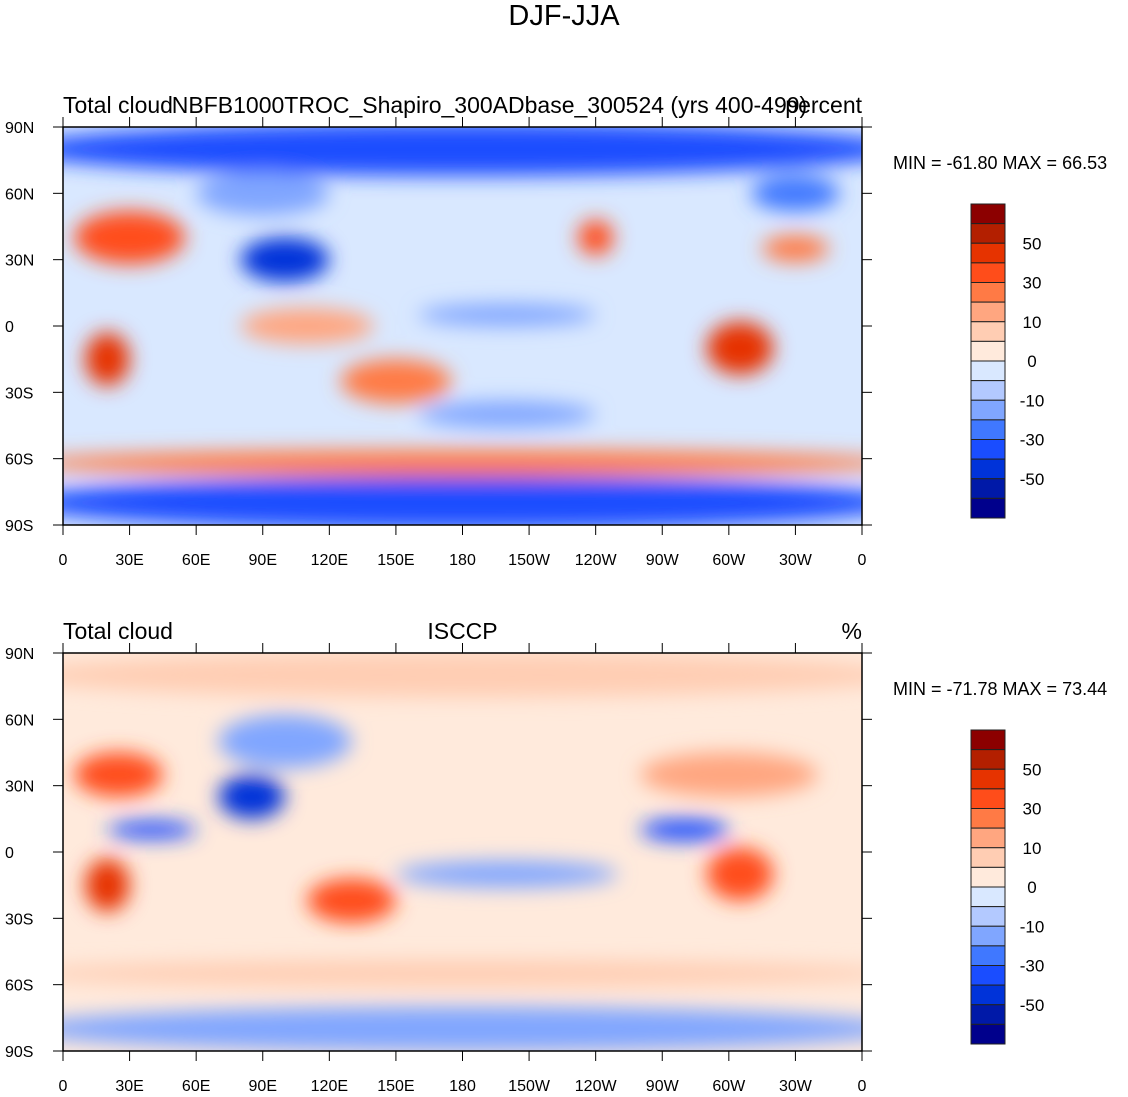 This screenshot has width=1128, height=1097. Describe the element at coordinates (851, 631) in the screenshot. I see `right-title: %` at that location.